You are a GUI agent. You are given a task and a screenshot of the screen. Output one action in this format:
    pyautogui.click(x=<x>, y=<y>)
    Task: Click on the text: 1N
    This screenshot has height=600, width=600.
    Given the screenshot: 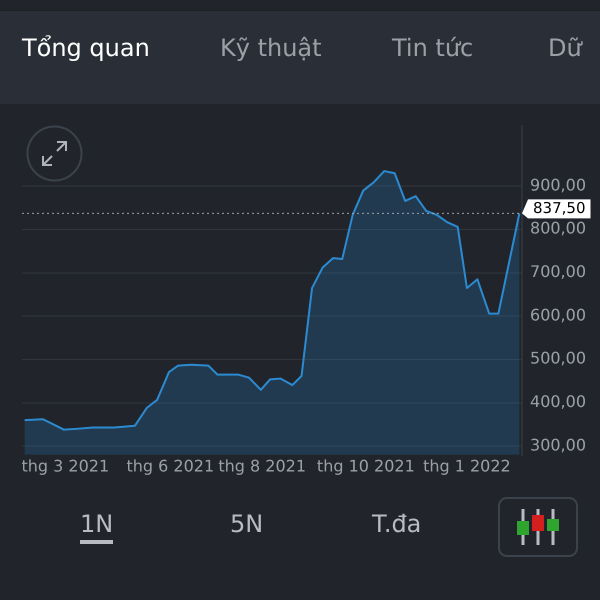 What is the action you would take?
    pyautogui.click(x=97, y=527)
    